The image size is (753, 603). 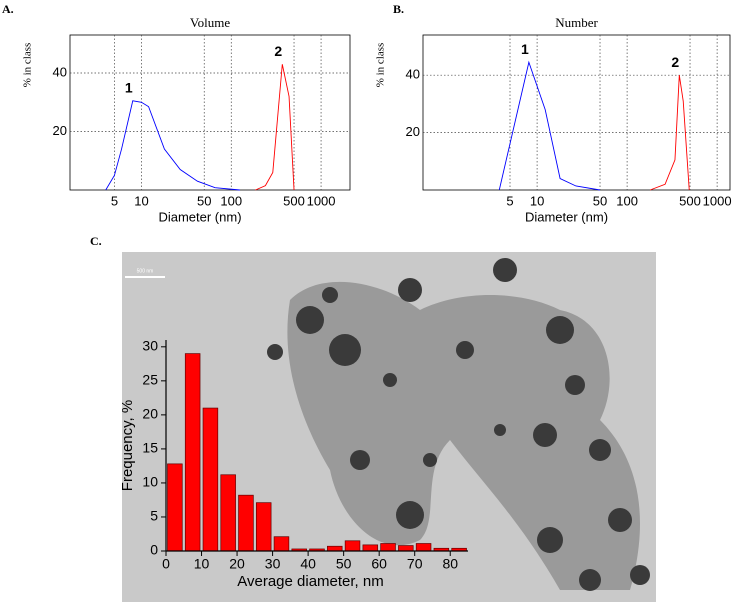 I want to click on y-tick-label: 25, so click(x=150, y=380).